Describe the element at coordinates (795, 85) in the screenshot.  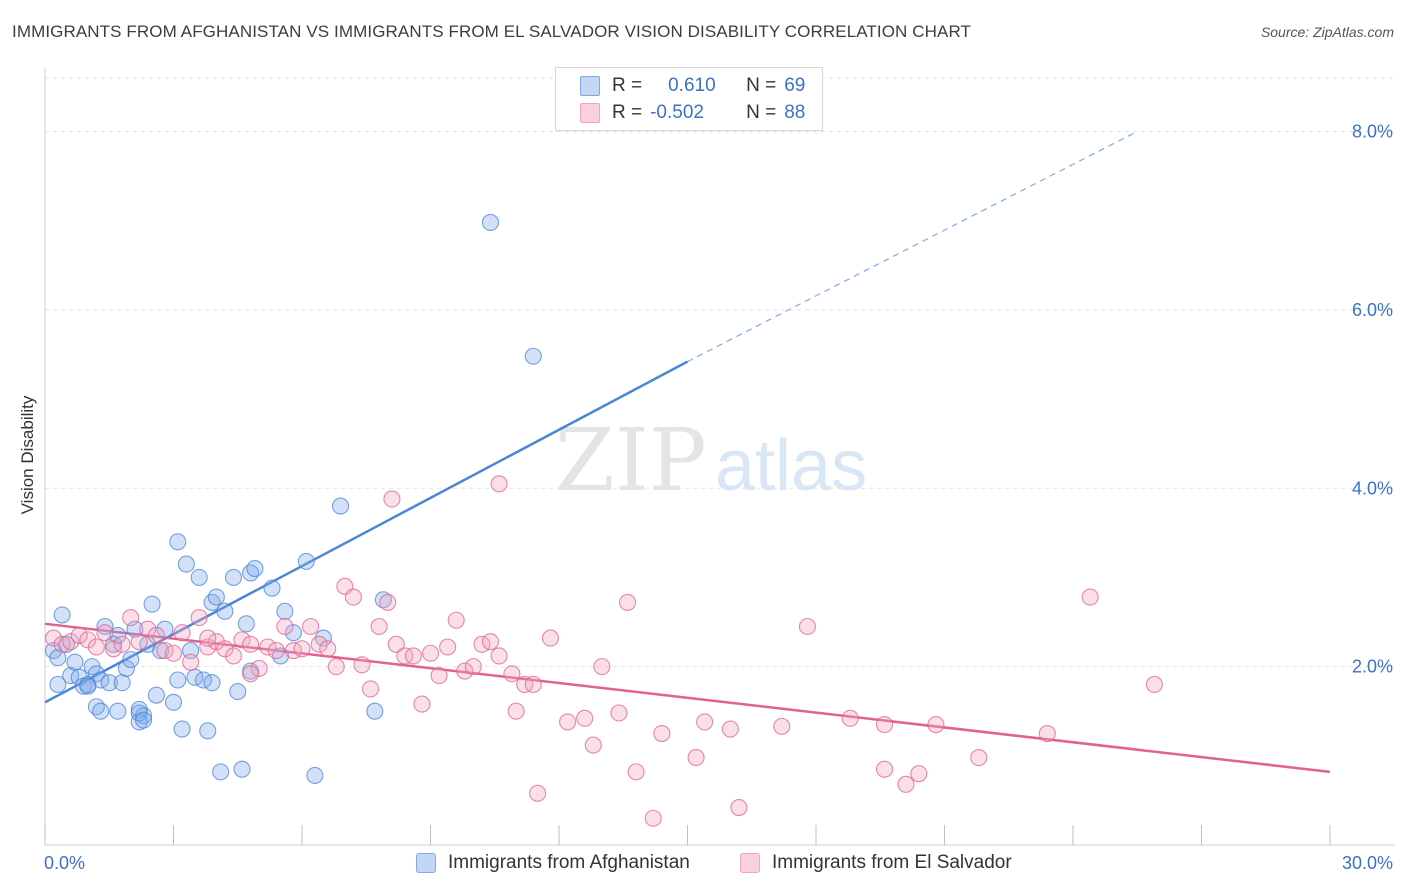
I see `legend-n-value: 69` at that location.